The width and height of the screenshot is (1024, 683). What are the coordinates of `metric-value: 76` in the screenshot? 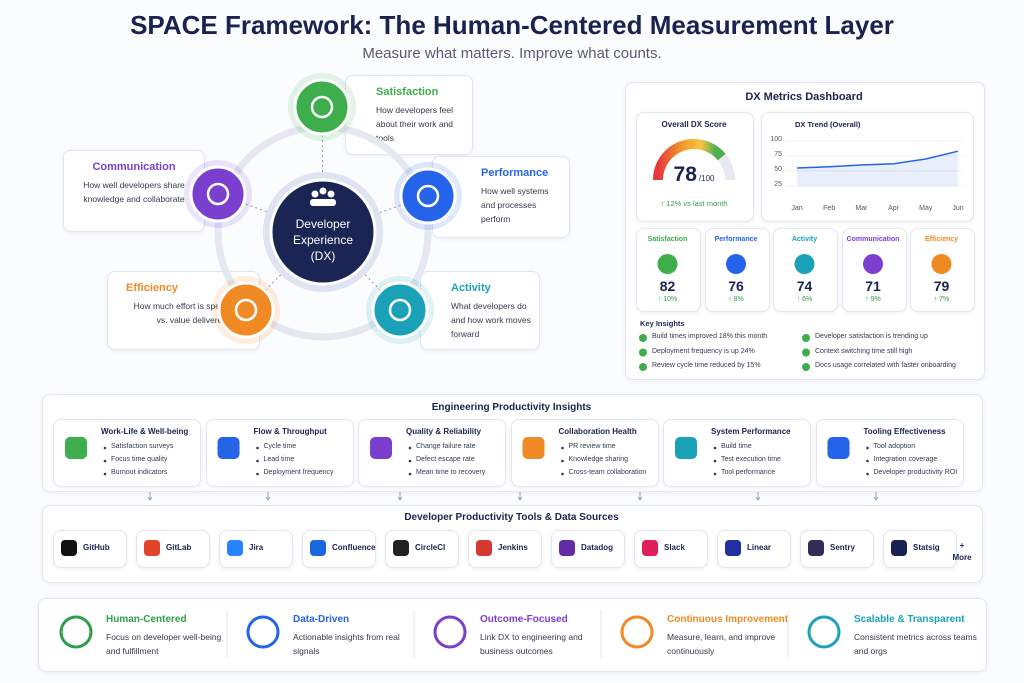 It's located at (736, 286).